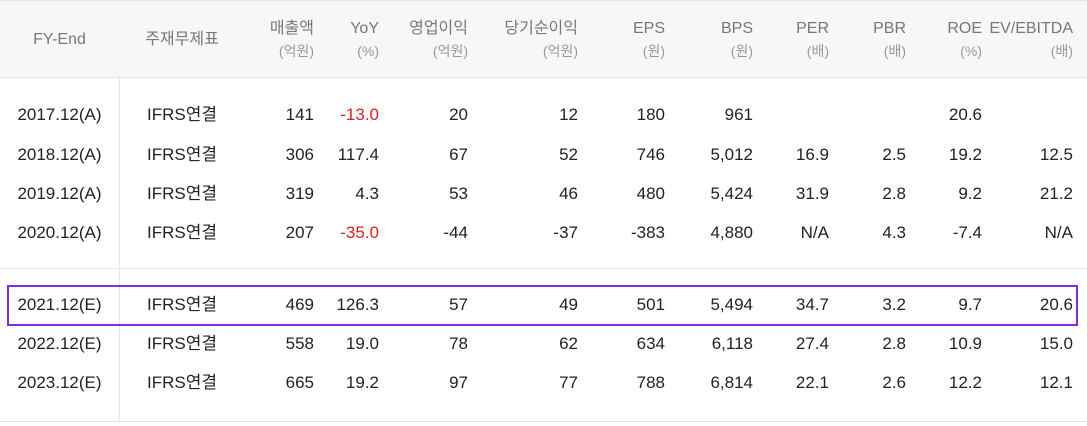 The height and width of the screenshot is (426, 1087). I want to click on cell-fy-end: 2017.12(A), so click(59, 114).